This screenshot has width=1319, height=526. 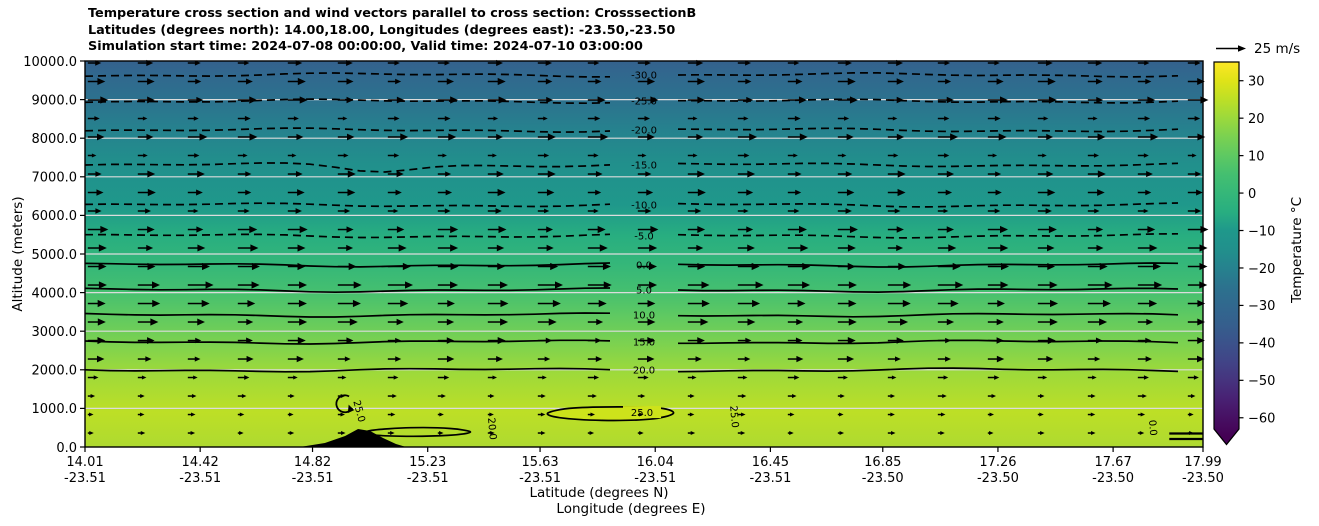 What do you see at coordinates (644, 371) in the screenshot?
I see `contour-label: 20.0` at bounding box center [644, 371].